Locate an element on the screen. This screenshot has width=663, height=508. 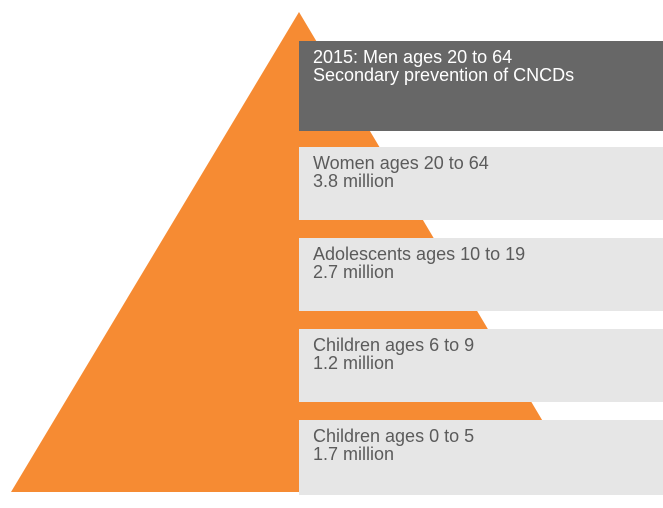
tier-box-women: Women ages 20 to 64 3.8 million is located at coordinates (481, 183).